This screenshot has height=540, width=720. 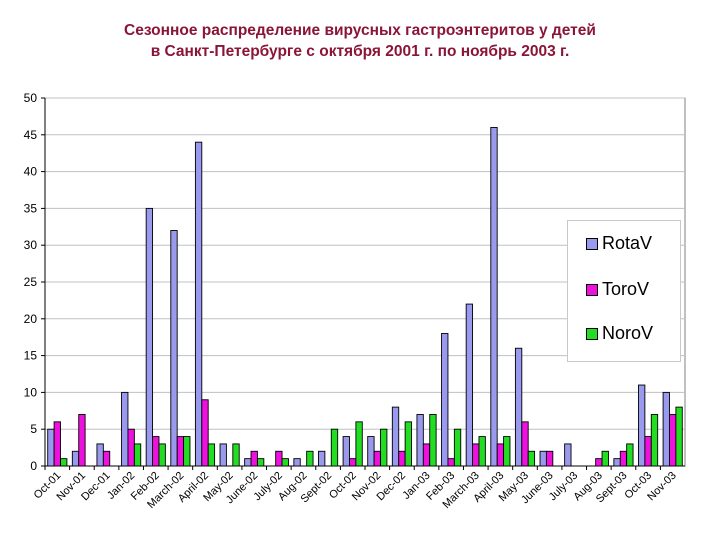 What do you see at coordinates (626, 289) in the screenshot?
I see `legend-label-torov: ToroV` at bounding box center [626, 289].